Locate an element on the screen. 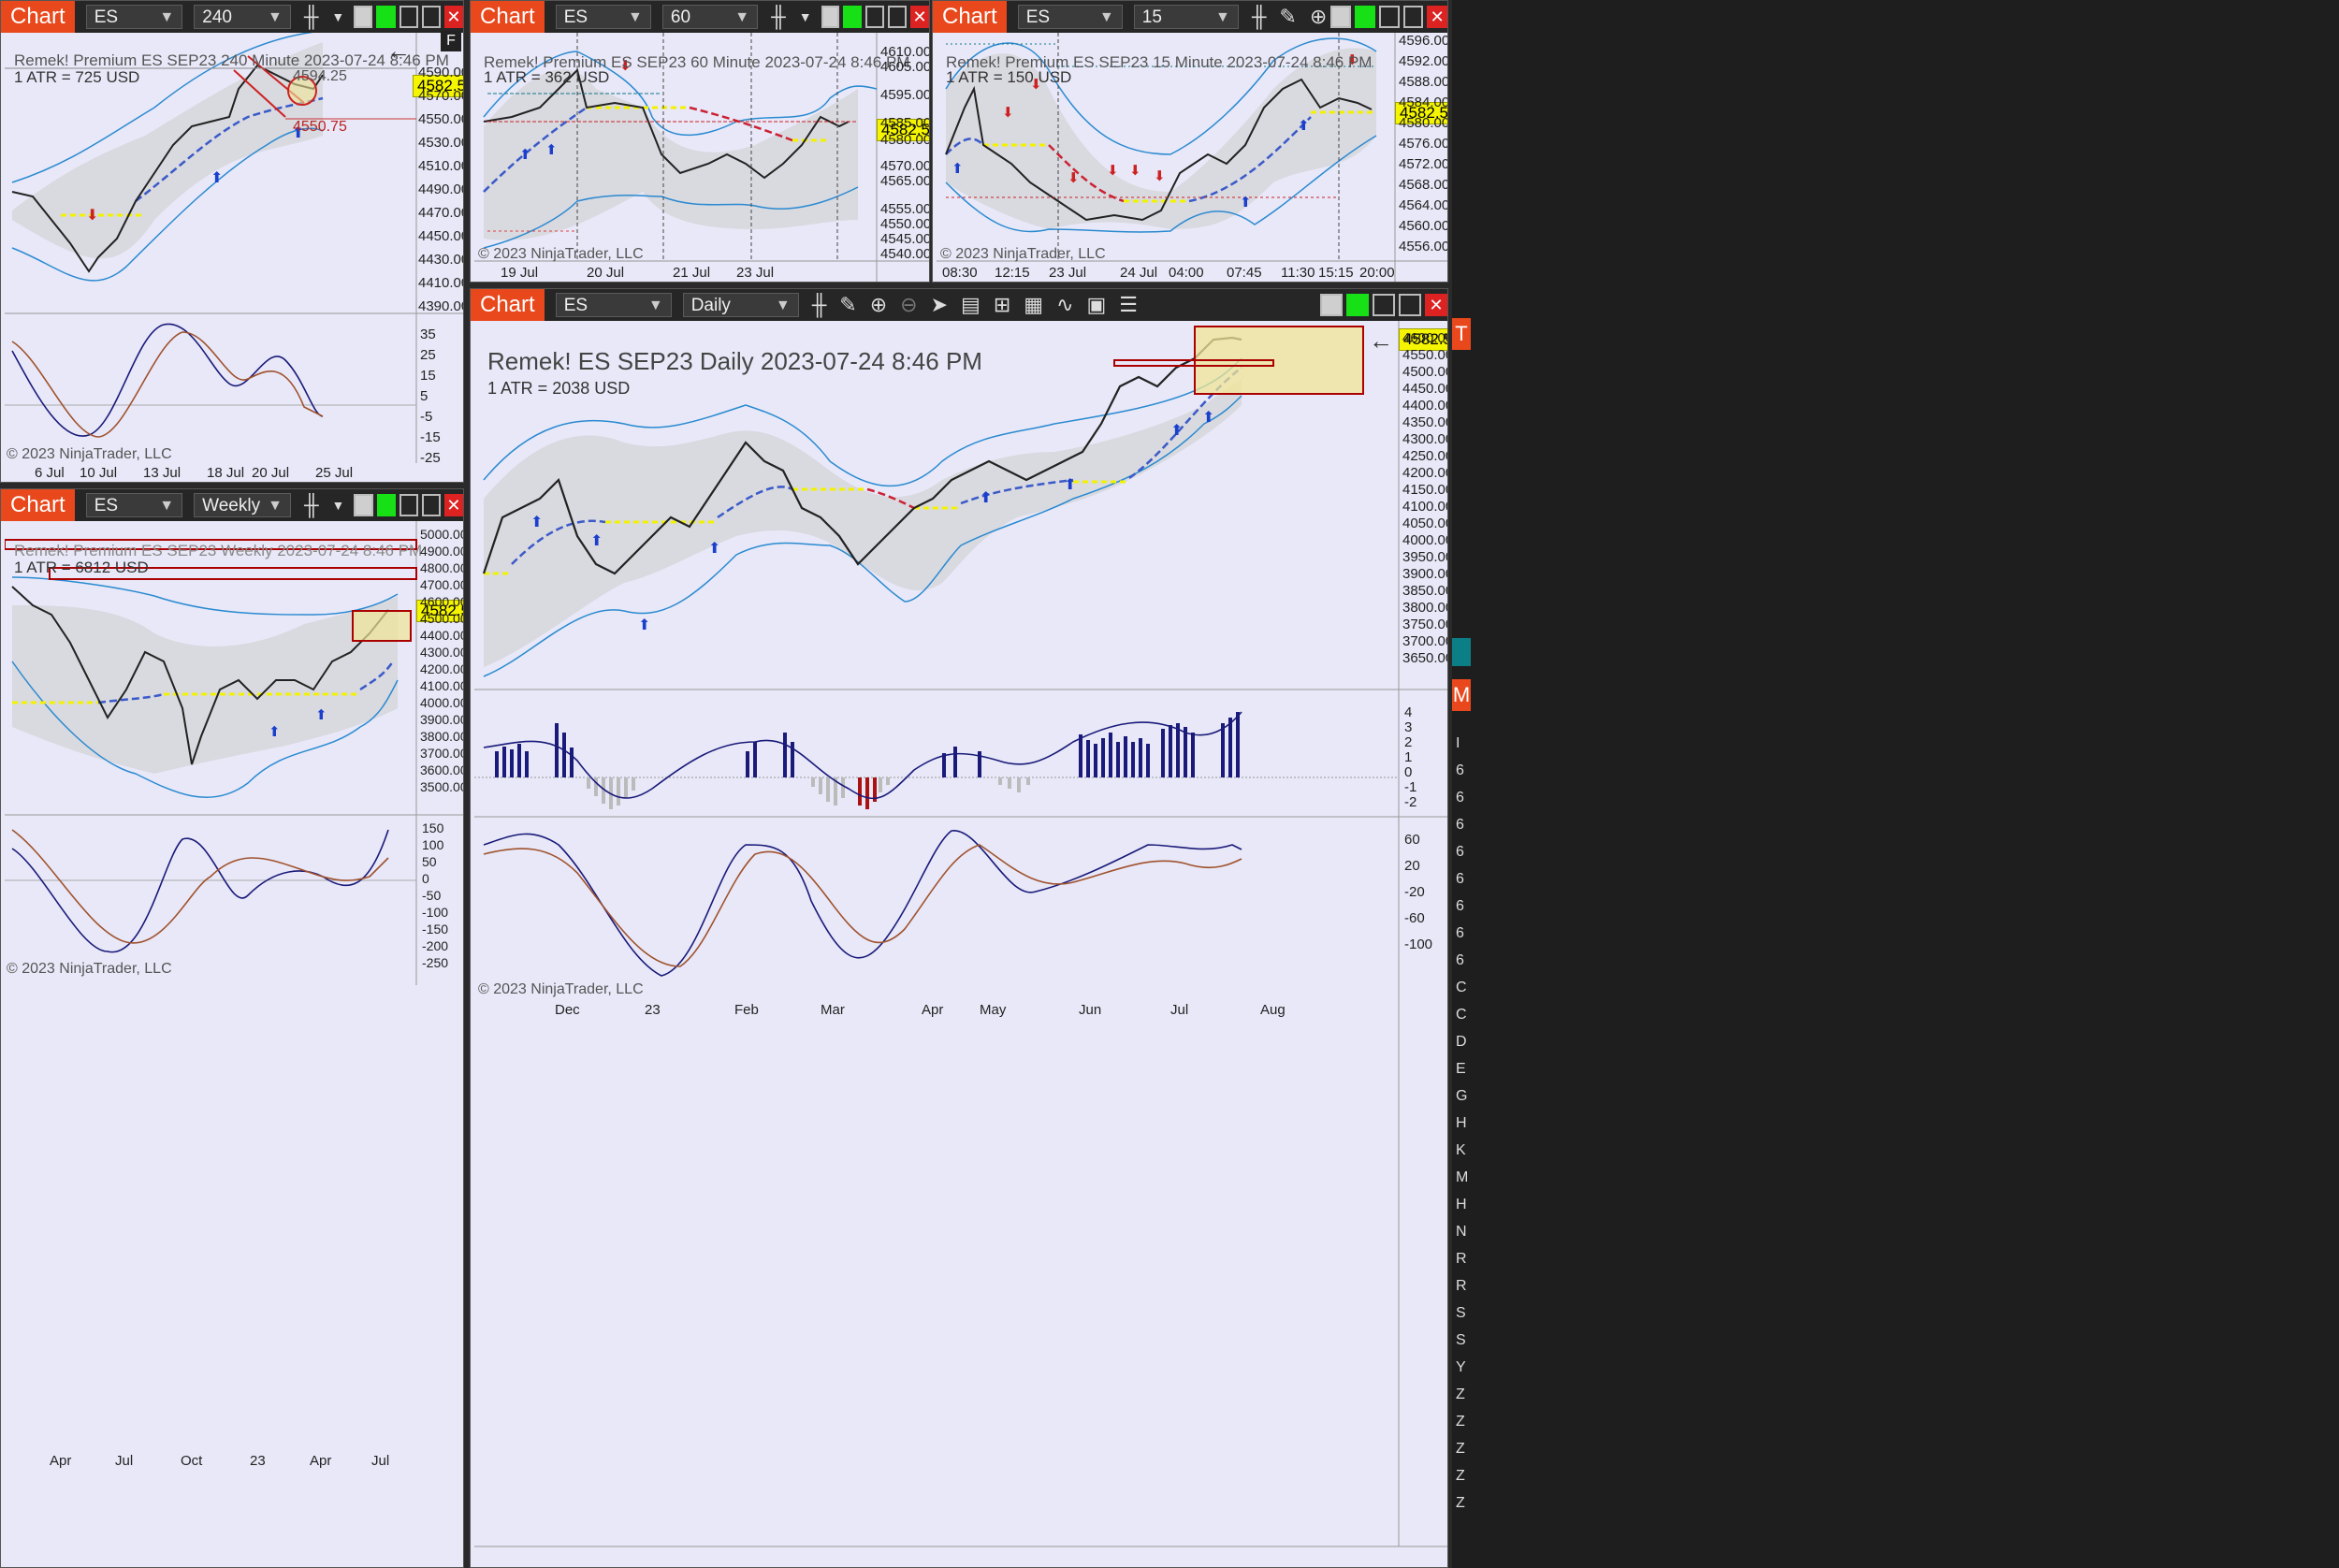 This screenshot has height=1568, width=2339. pointer-icon: ➤ is located at coordinates (939, 305).